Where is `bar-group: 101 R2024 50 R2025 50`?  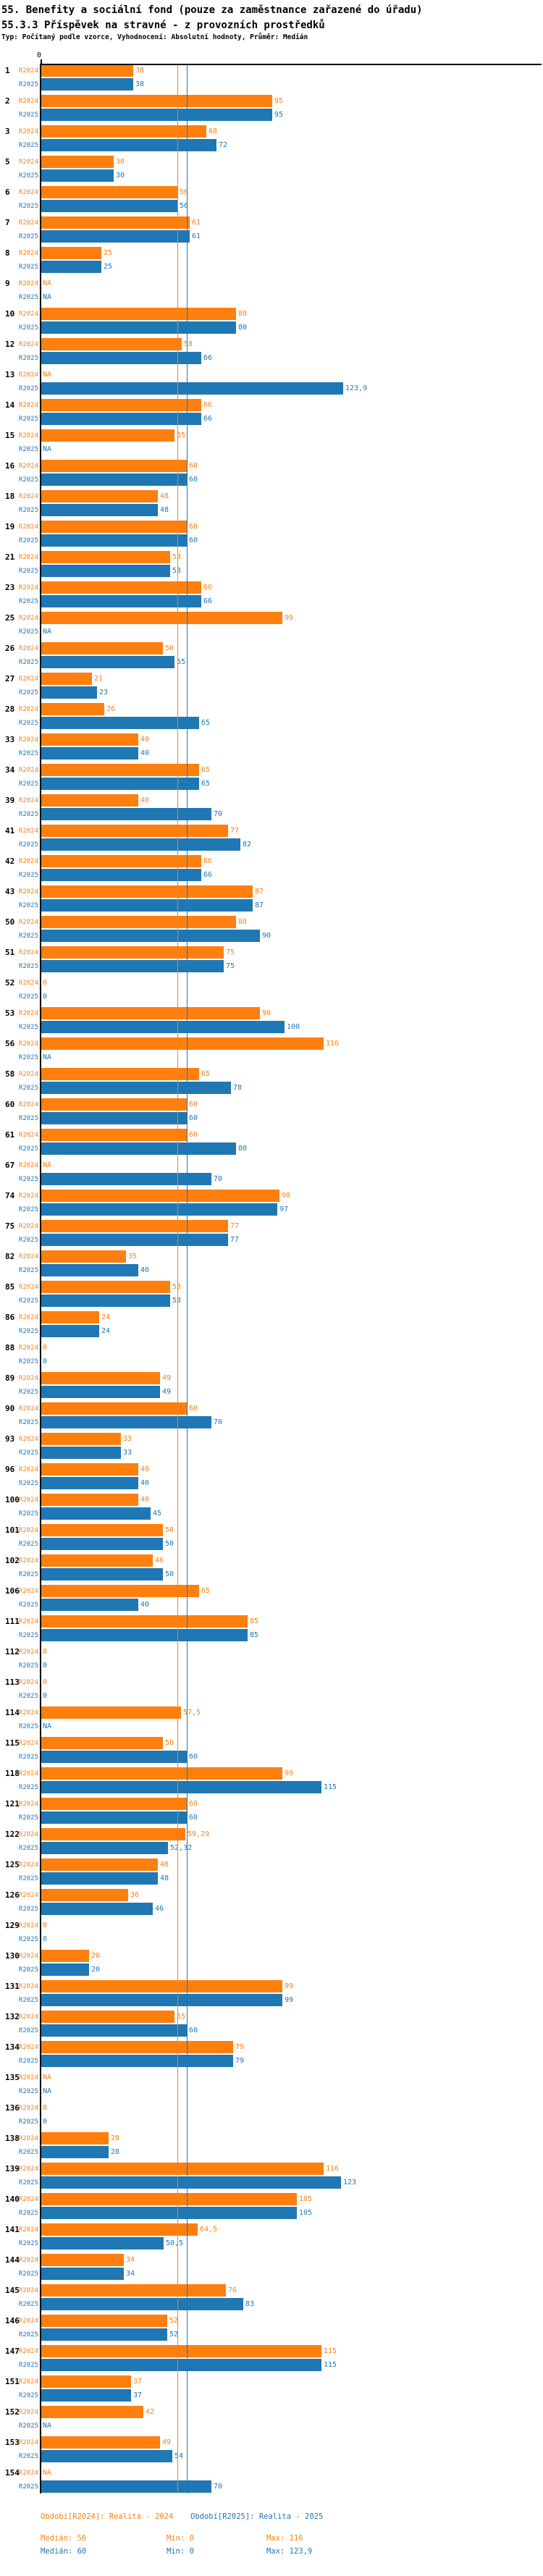 bar-group: 101 R2024 50 R2025 50 is located at coordinates (271, 1537).